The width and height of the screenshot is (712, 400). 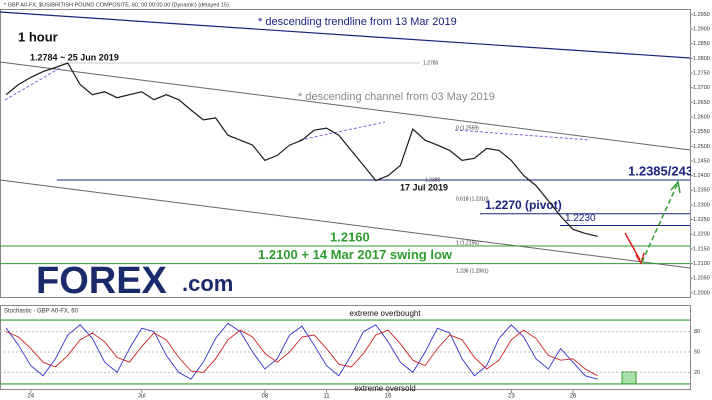 I want to click on y-tick-label: 1.2100, so click(x=701, y=264).